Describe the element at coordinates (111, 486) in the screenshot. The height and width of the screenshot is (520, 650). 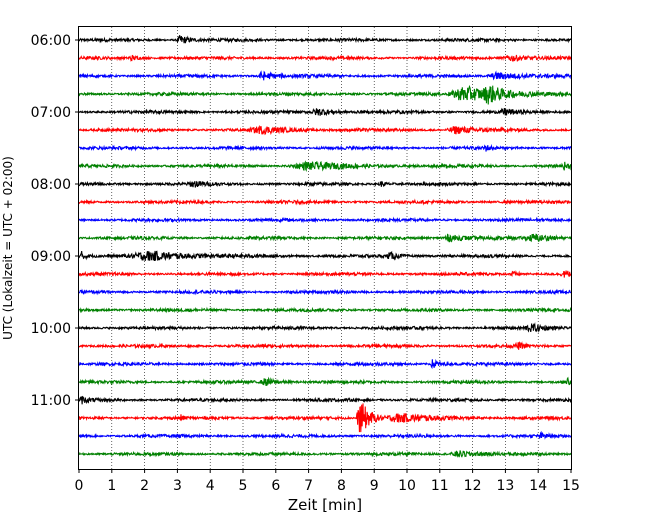
I see `x-tick-label: 1` at that location.